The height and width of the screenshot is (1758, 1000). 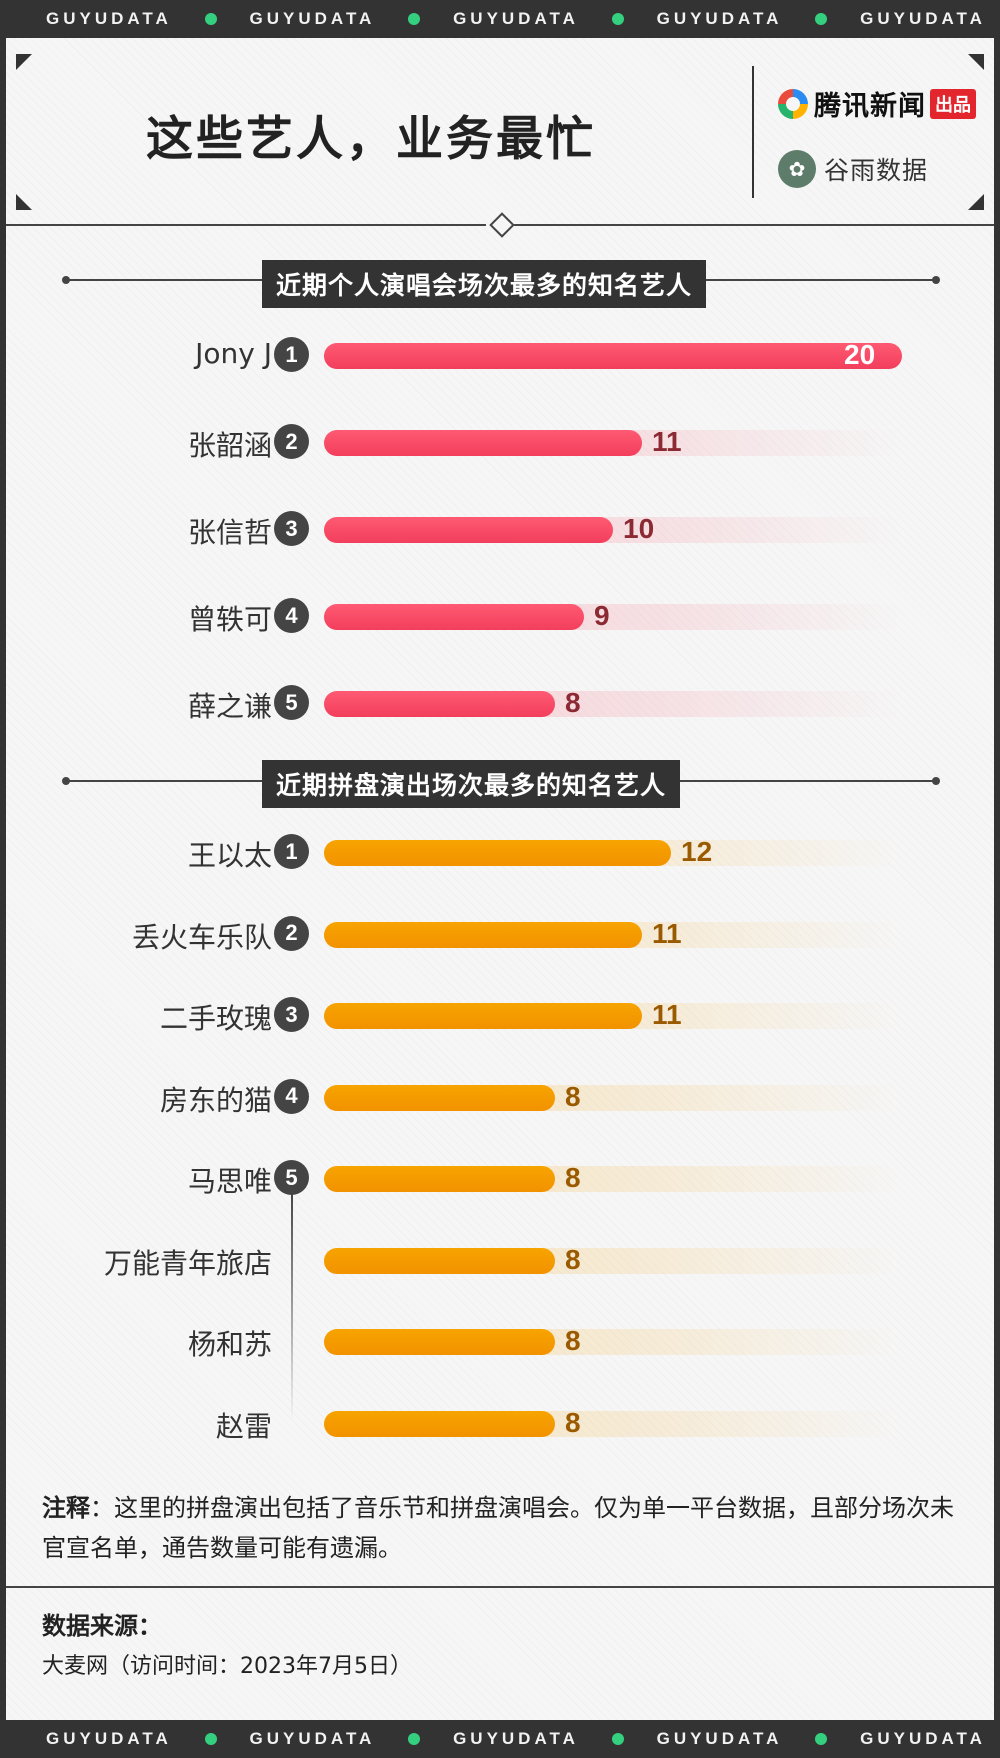 I want to click on bar-row: 万能青年旅店 8, so click(x=500, y=1260).